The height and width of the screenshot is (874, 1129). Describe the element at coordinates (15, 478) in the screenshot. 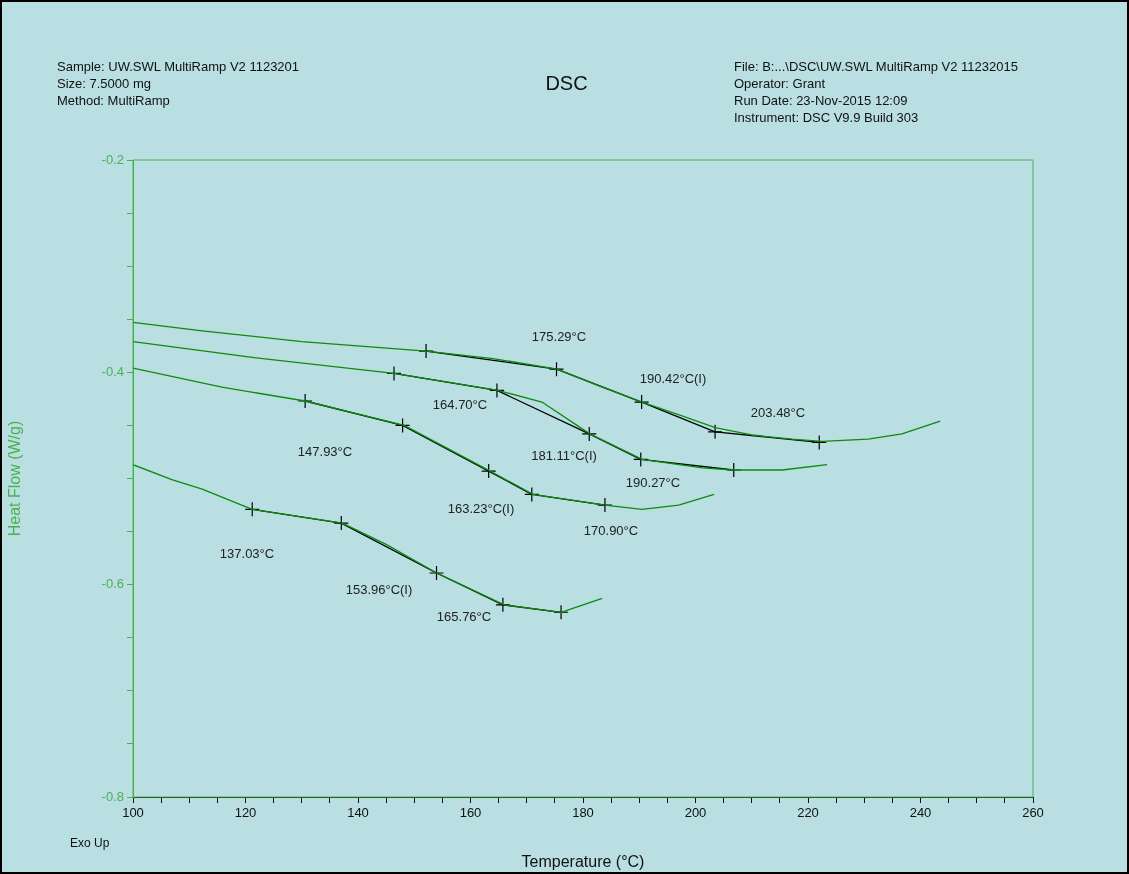

I see `y-axis-title: Heat Flow (W/g)` at that location.